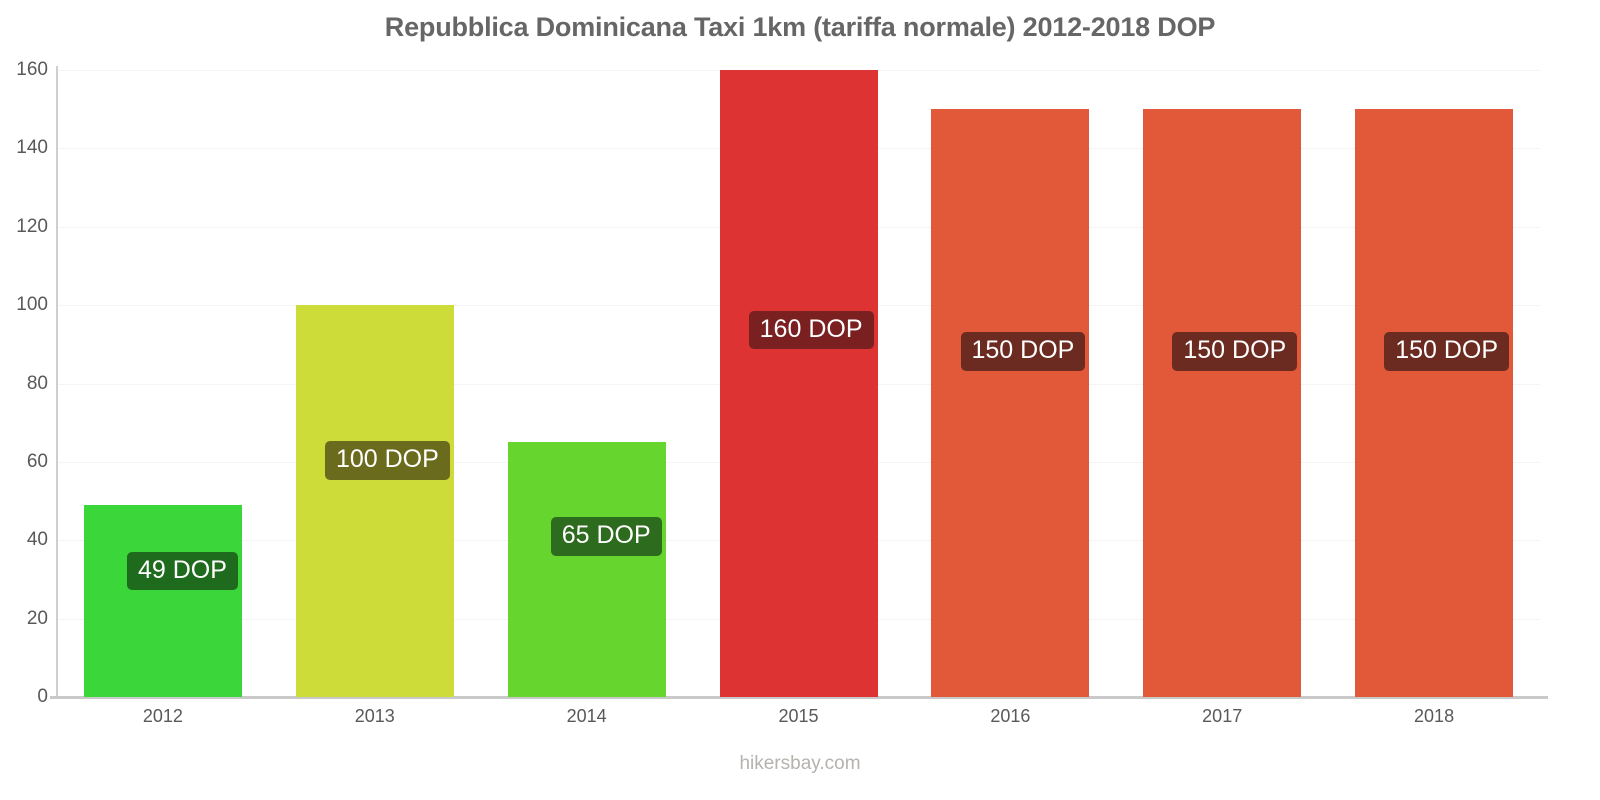 The height and width of the screenshot is (800, 1600). I want to click on y-axis-tick-label: 160, so click(32, 69).